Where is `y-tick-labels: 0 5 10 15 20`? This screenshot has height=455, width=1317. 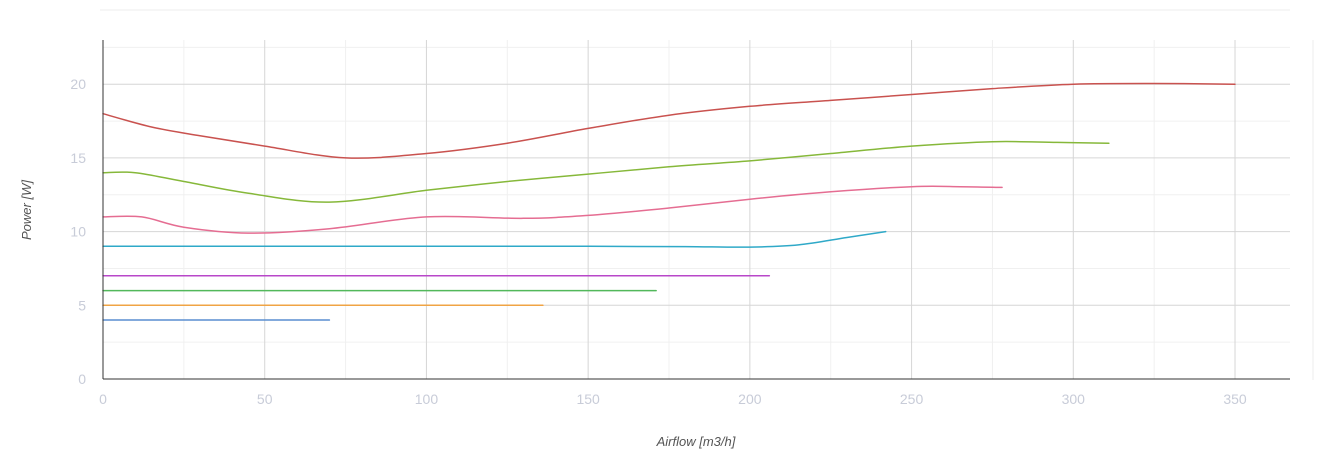 y-tick-labels: 0 5 10 15 20 is located at coordinates (78, 231).